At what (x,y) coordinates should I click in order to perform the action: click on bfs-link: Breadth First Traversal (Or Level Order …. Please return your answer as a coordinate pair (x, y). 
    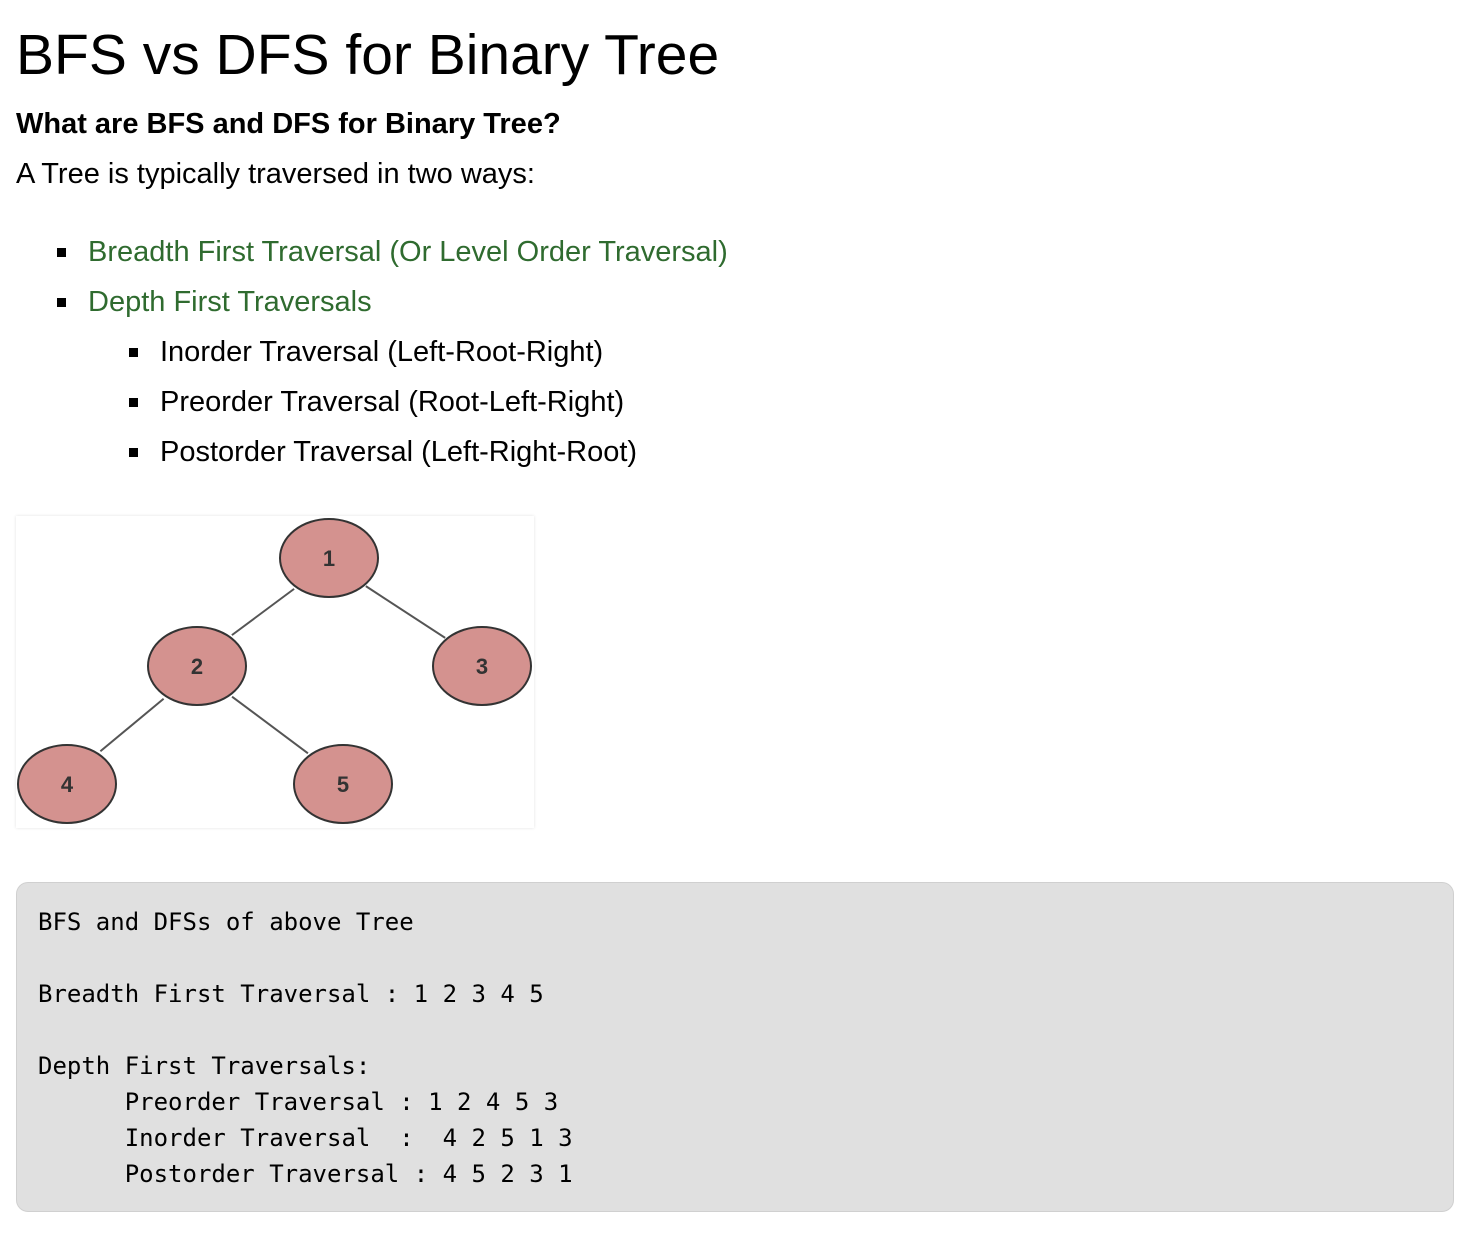
    Looking at the image, I should click on (408, 252).